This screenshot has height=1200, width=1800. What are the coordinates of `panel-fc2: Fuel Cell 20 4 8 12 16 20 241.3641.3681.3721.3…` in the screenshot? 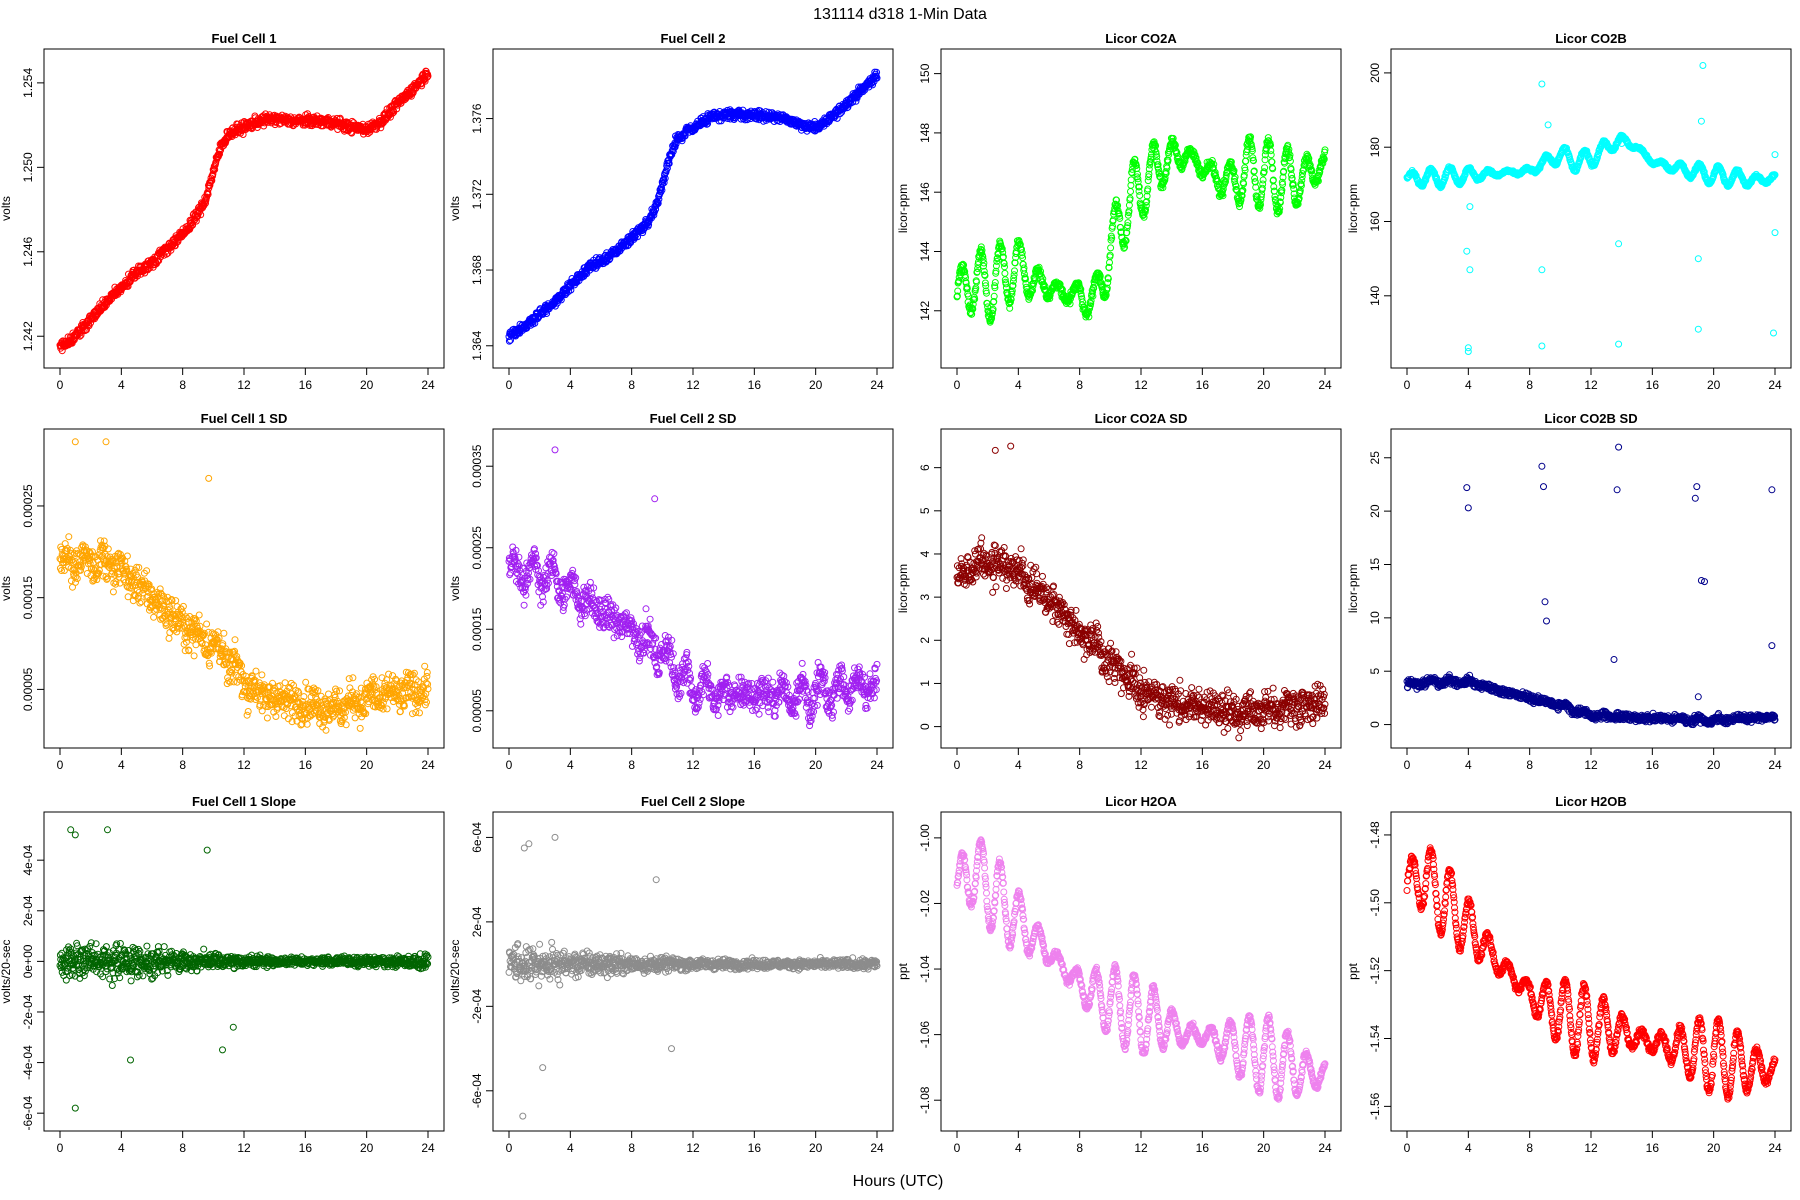 It's located at (671, 211).